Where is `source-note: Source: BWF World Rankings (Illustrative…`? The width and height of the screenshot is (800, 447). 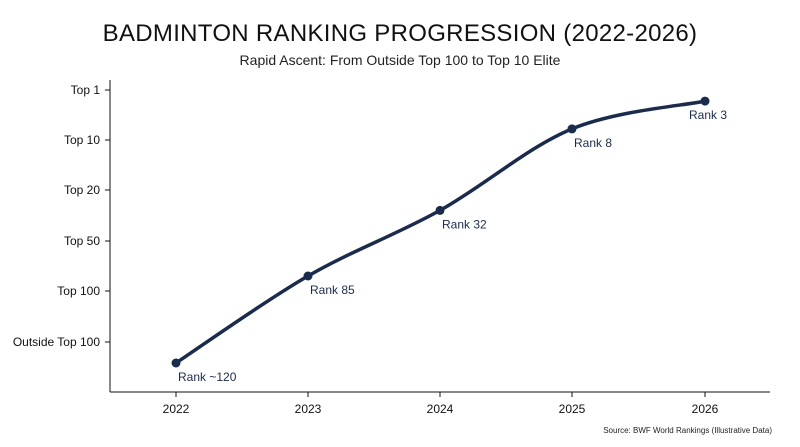
source-note: Source: BWF World Rankings (Illustrative… is located at coordinates (687, 430).